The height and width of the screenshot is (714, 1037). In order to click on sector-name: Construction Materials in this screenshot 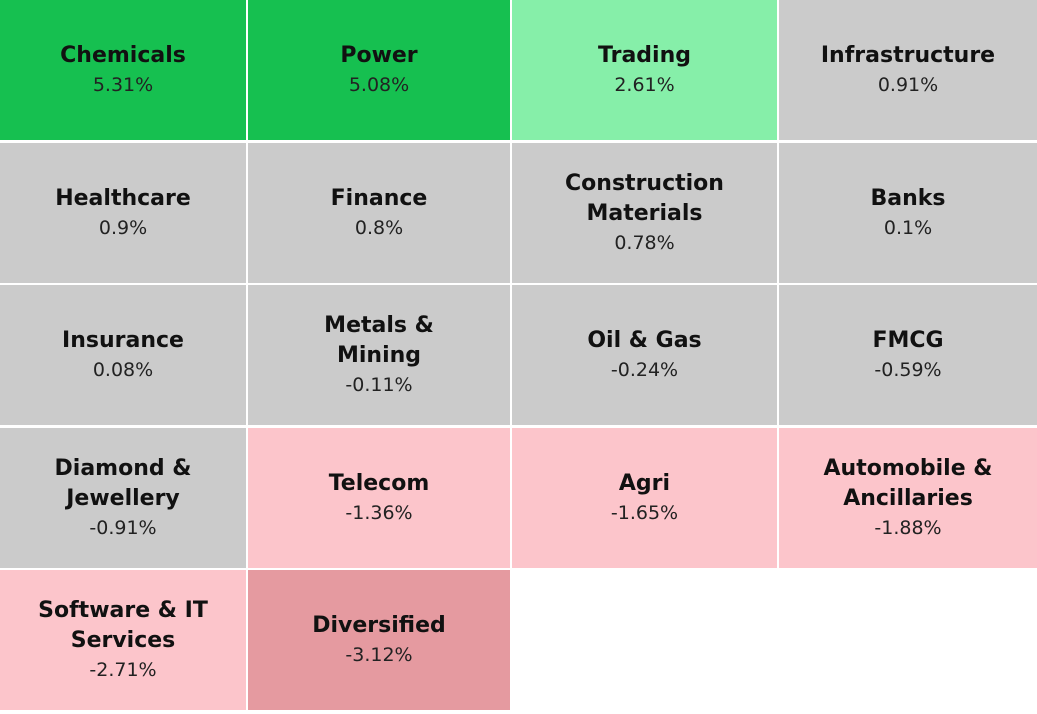, I will do `click(644, 199)`.